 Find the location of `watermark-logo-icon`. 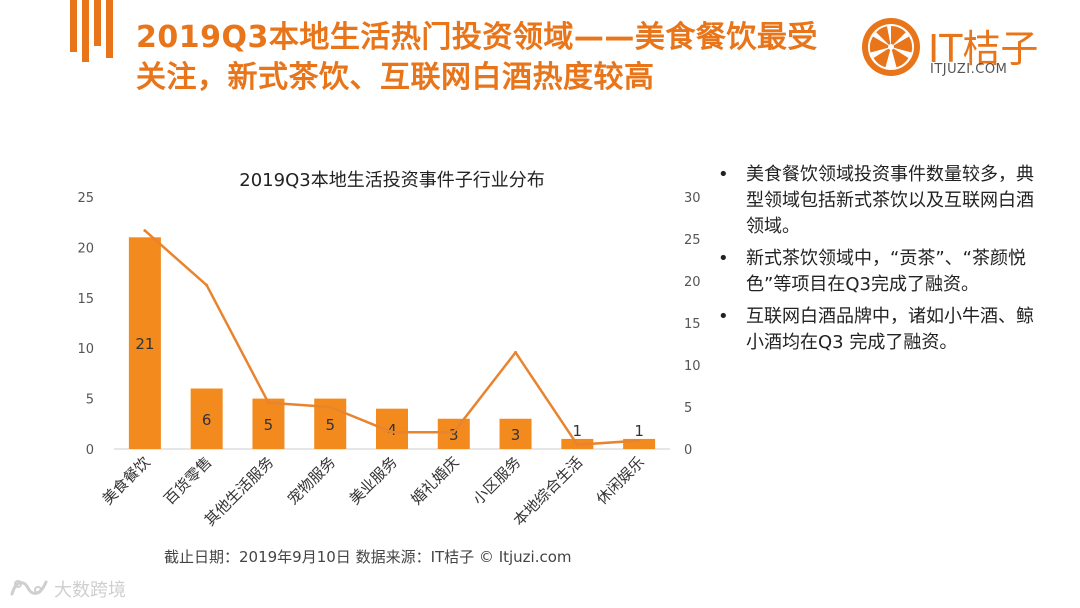

watermark-logo-icon is located at coordinates (29, 588).